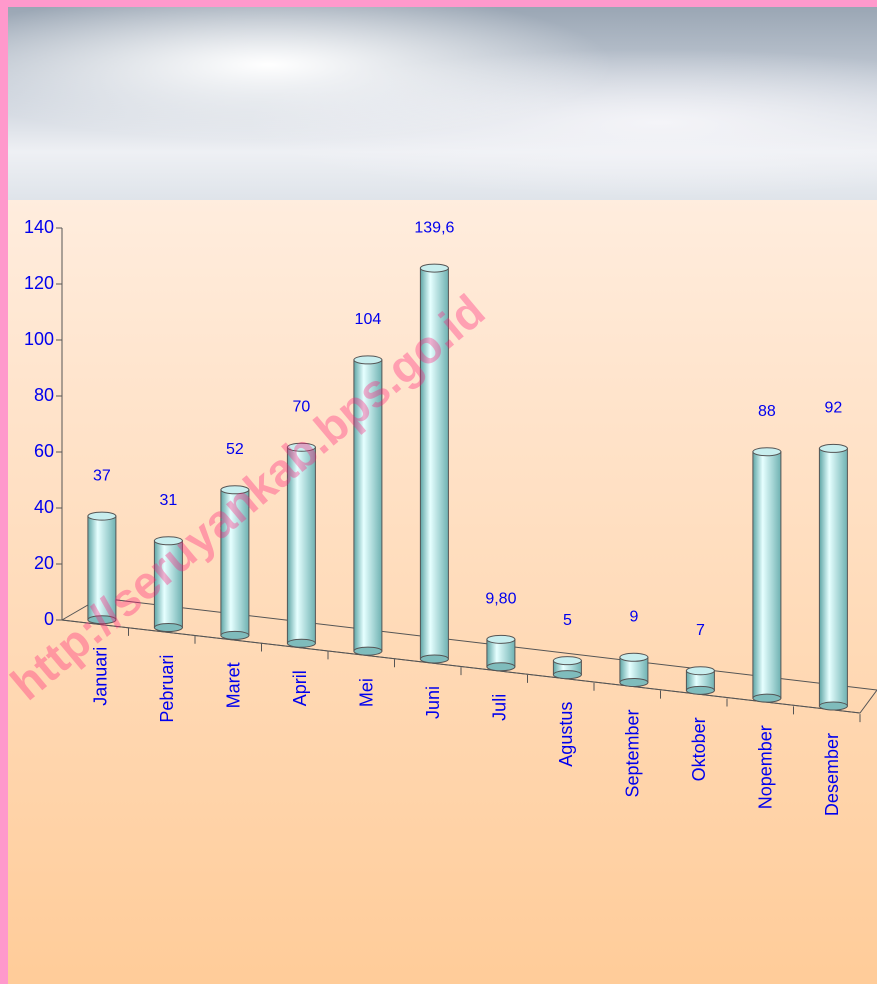  What do you see at coordinates (633, 753) in the screenshot?
I see `x-tick-label: September` at bounding box center [633, 753].